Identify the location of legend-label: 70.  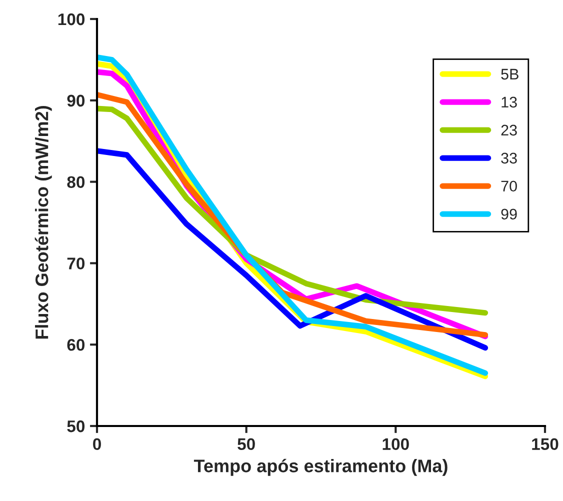
(509, 186).